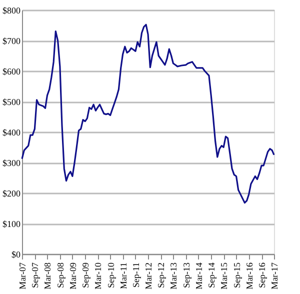 This screenshot has height=294, width=300. I want to click on y-tick-label: $200, so click(11, 193).